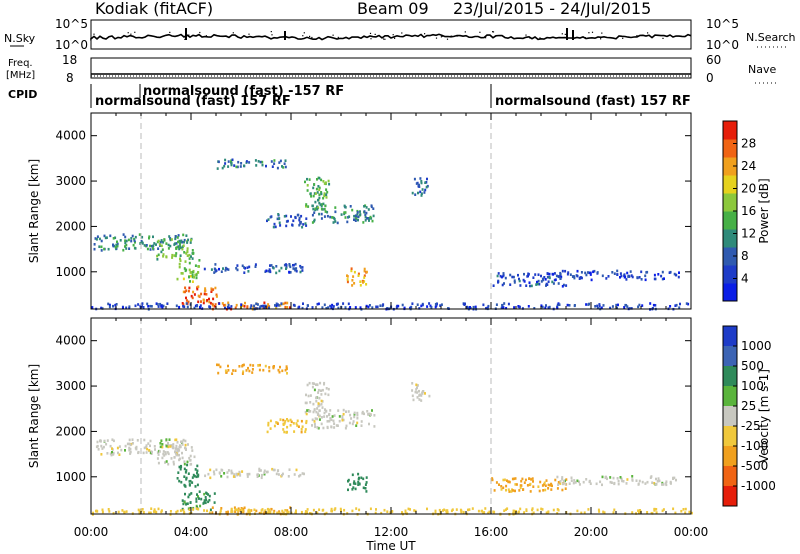  What do you see at coordinates (193, 101) in the screenshot?
I see `cpid-segment-1: normalsound (fast) 157 RF` at bounding box center [193, 101].